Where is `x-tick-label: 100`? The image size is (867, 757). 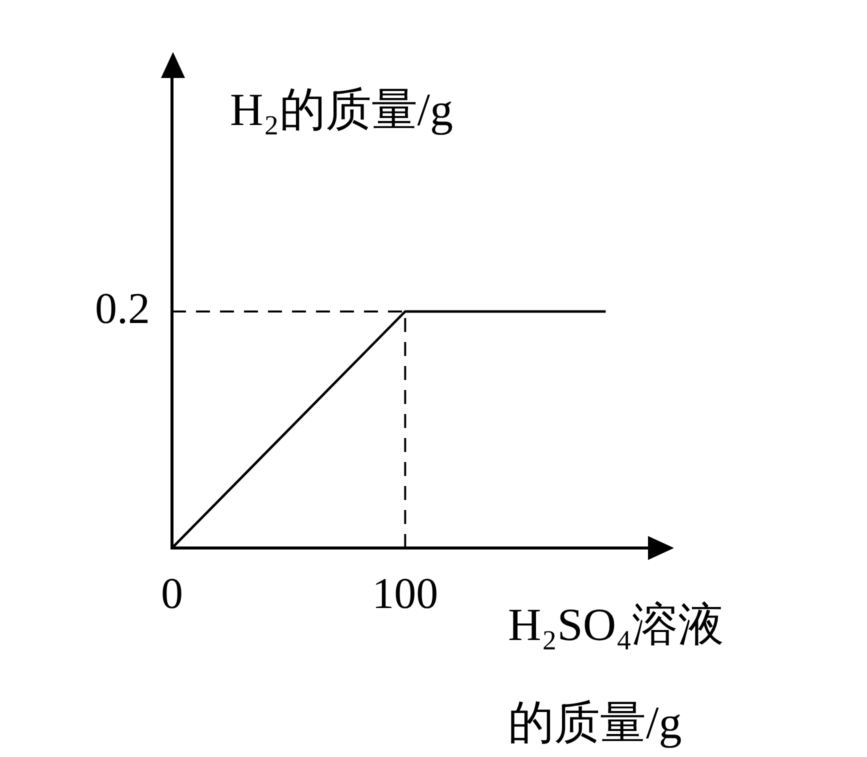 x-tick-label: 100 is located at coordinates (405, 593).